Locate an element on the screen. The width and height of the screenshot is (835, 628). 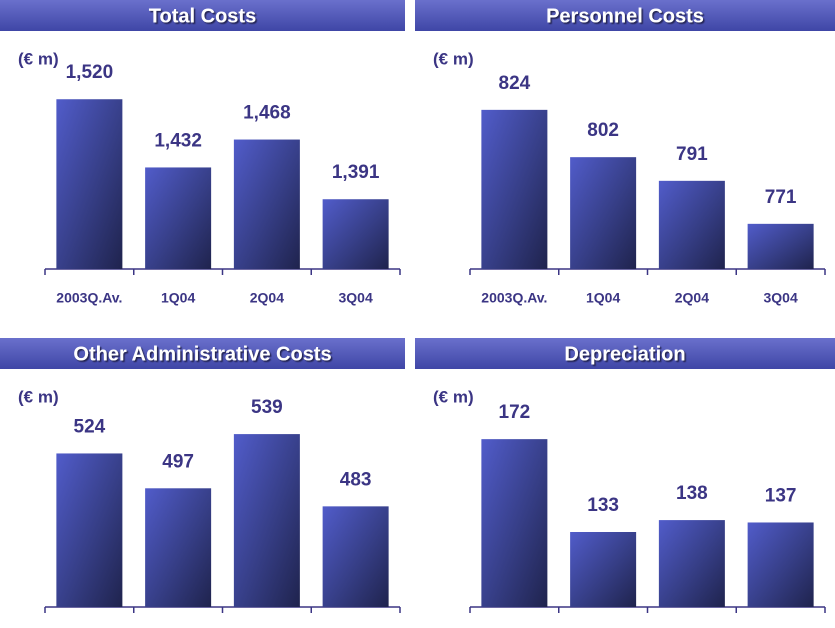
data-label: 771 is located at coordinates (781, 197).